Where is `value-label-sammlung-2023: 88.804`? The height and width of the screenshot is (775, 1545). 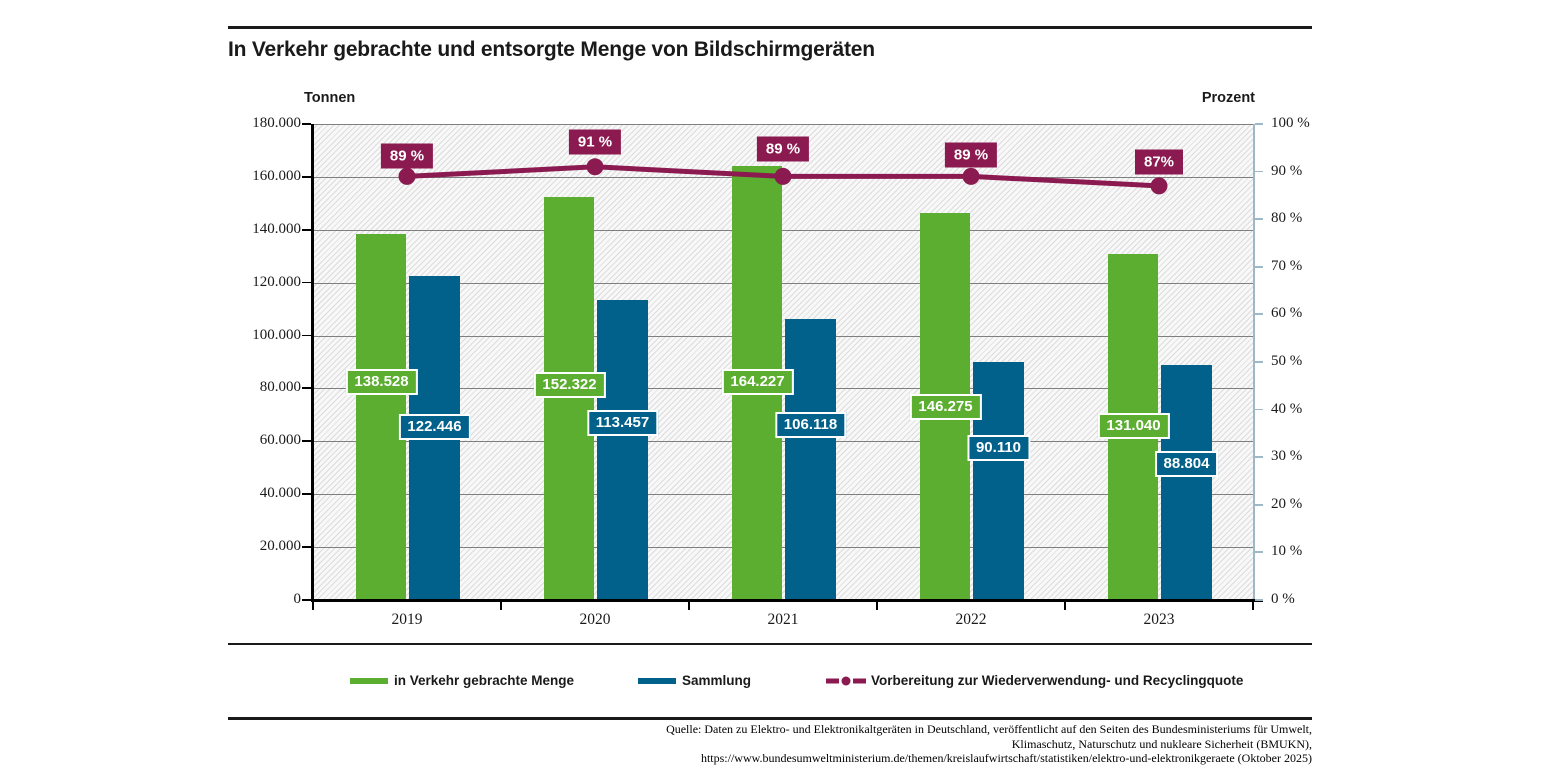 value-label-sammlung-2023: 88.804 is located at coordinates (1186, 464).